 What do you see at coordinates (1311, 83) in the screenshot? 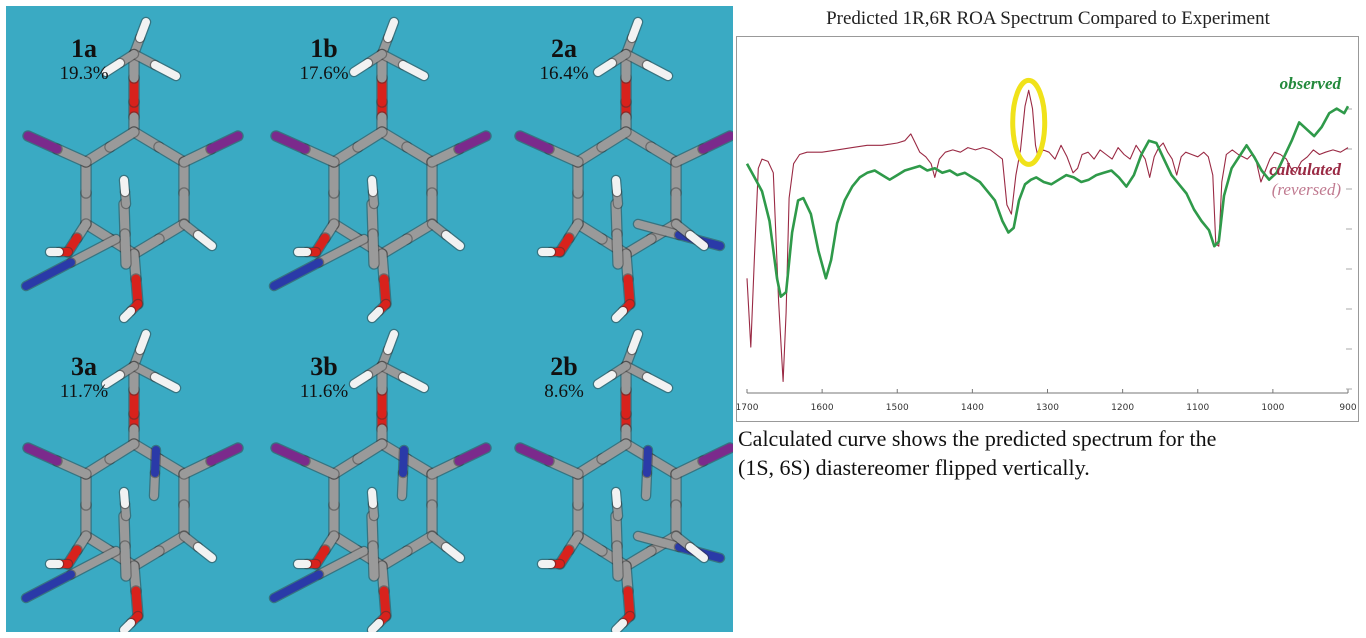
I see `legend-observed: observed` at bounding box center [1311, 83].